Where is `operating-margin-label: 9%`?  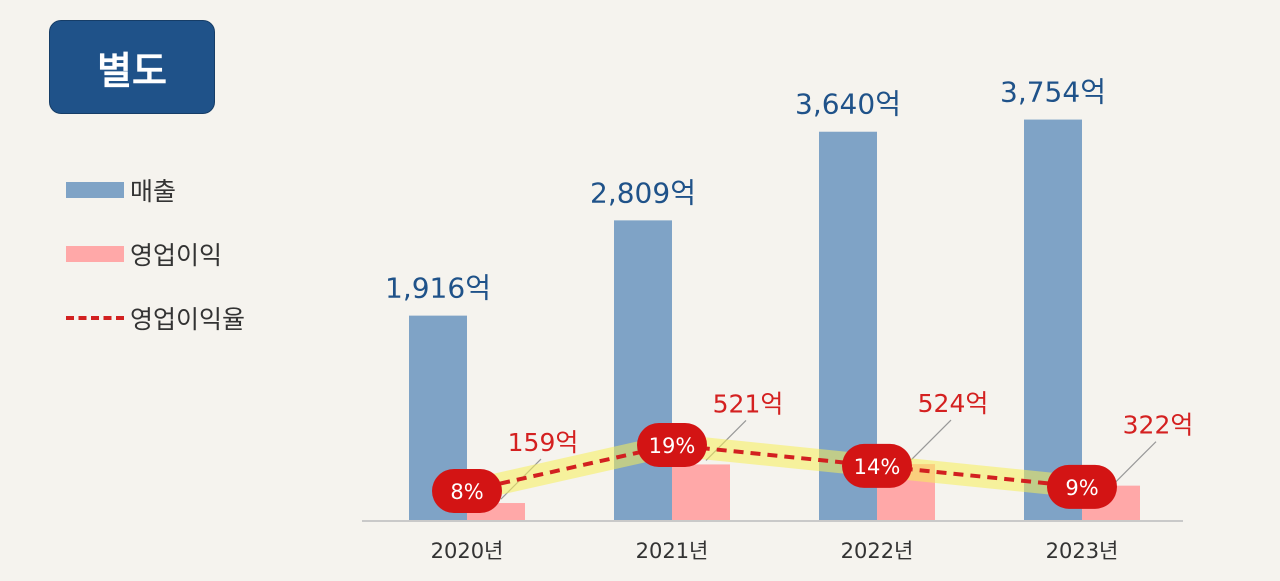 operating-margin-label: 9% is located at coordinates (1081, 488).